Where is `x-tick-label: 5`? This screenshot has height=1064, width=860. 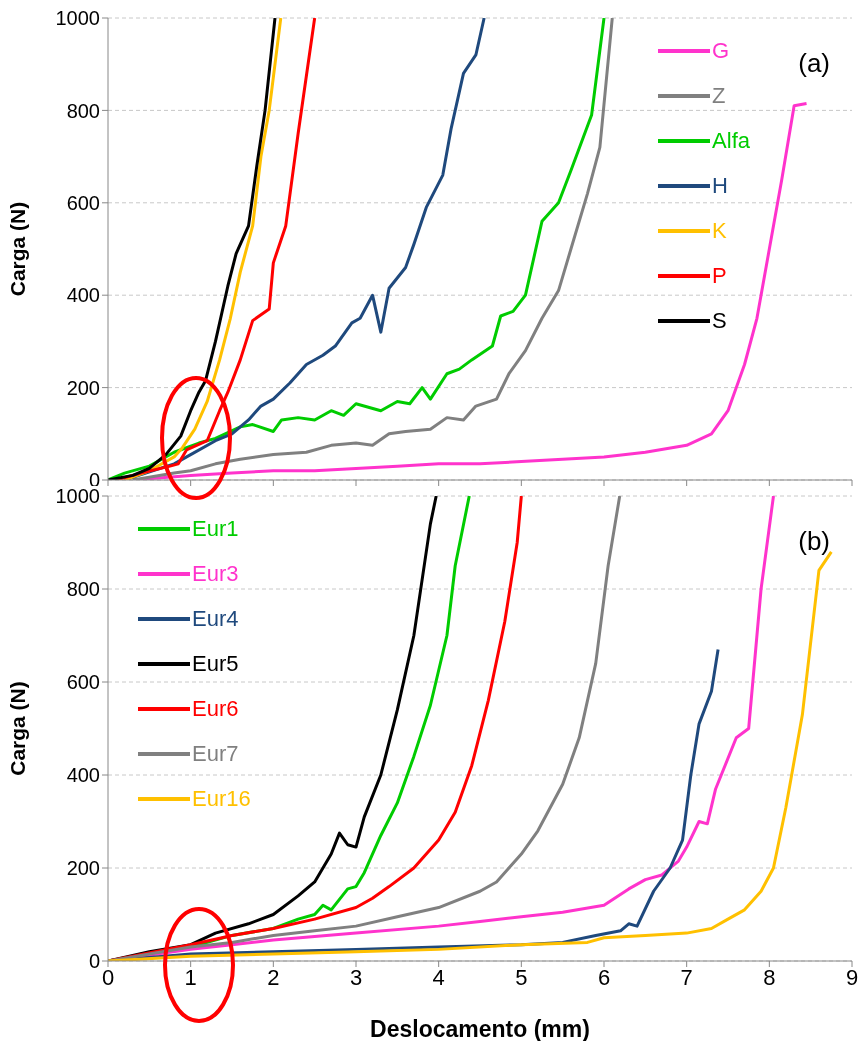 x-tick-label: 5 is located at coordinates (521, 977).